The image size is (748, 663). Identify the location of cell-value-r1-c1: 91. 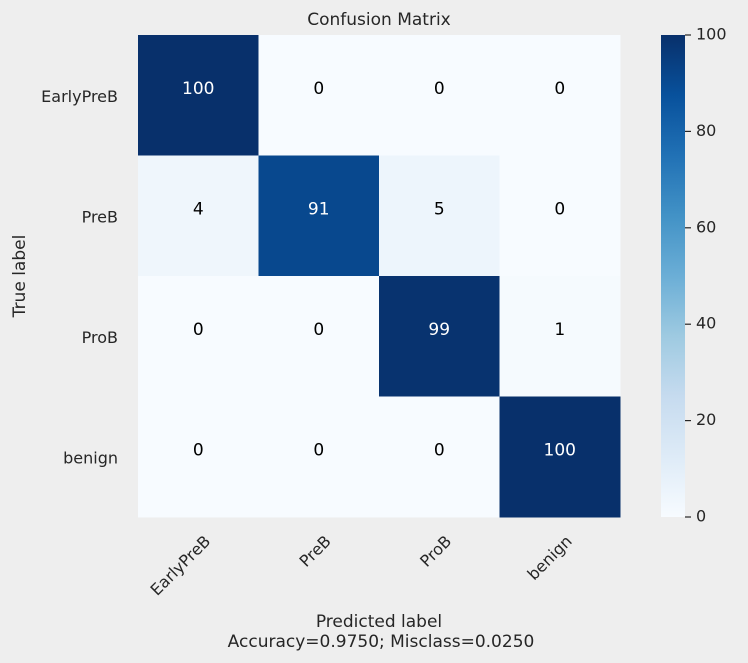
(319, 210).